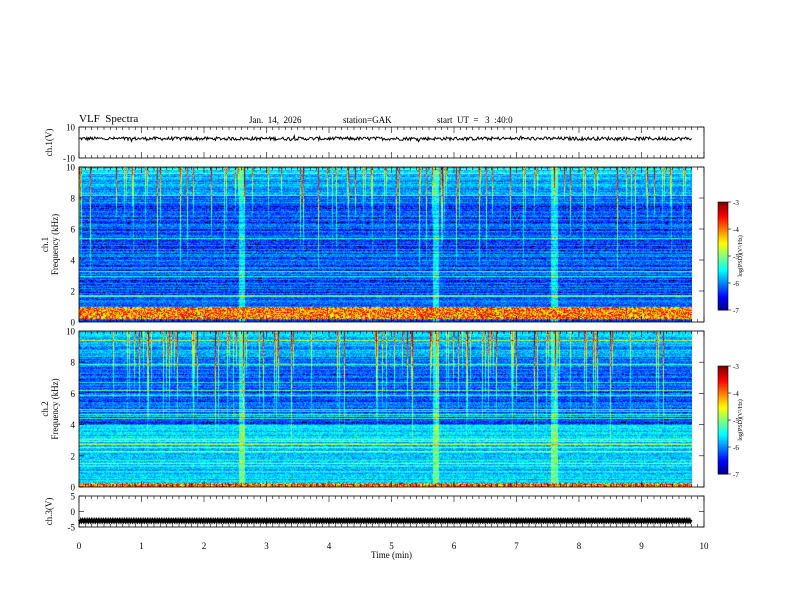  What do you see at coordinates (740, 255) in the screenshot?
I see `colorbar-label: log(PSD)(V²/Hz)` at bounding box center [740, 255].